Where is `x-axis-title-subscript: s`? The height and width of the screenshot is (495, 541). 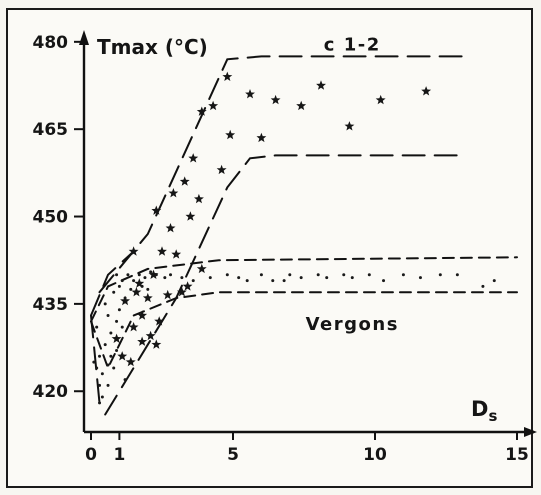
x-axis-title-subscript: s is located at coordinates (492, 416).